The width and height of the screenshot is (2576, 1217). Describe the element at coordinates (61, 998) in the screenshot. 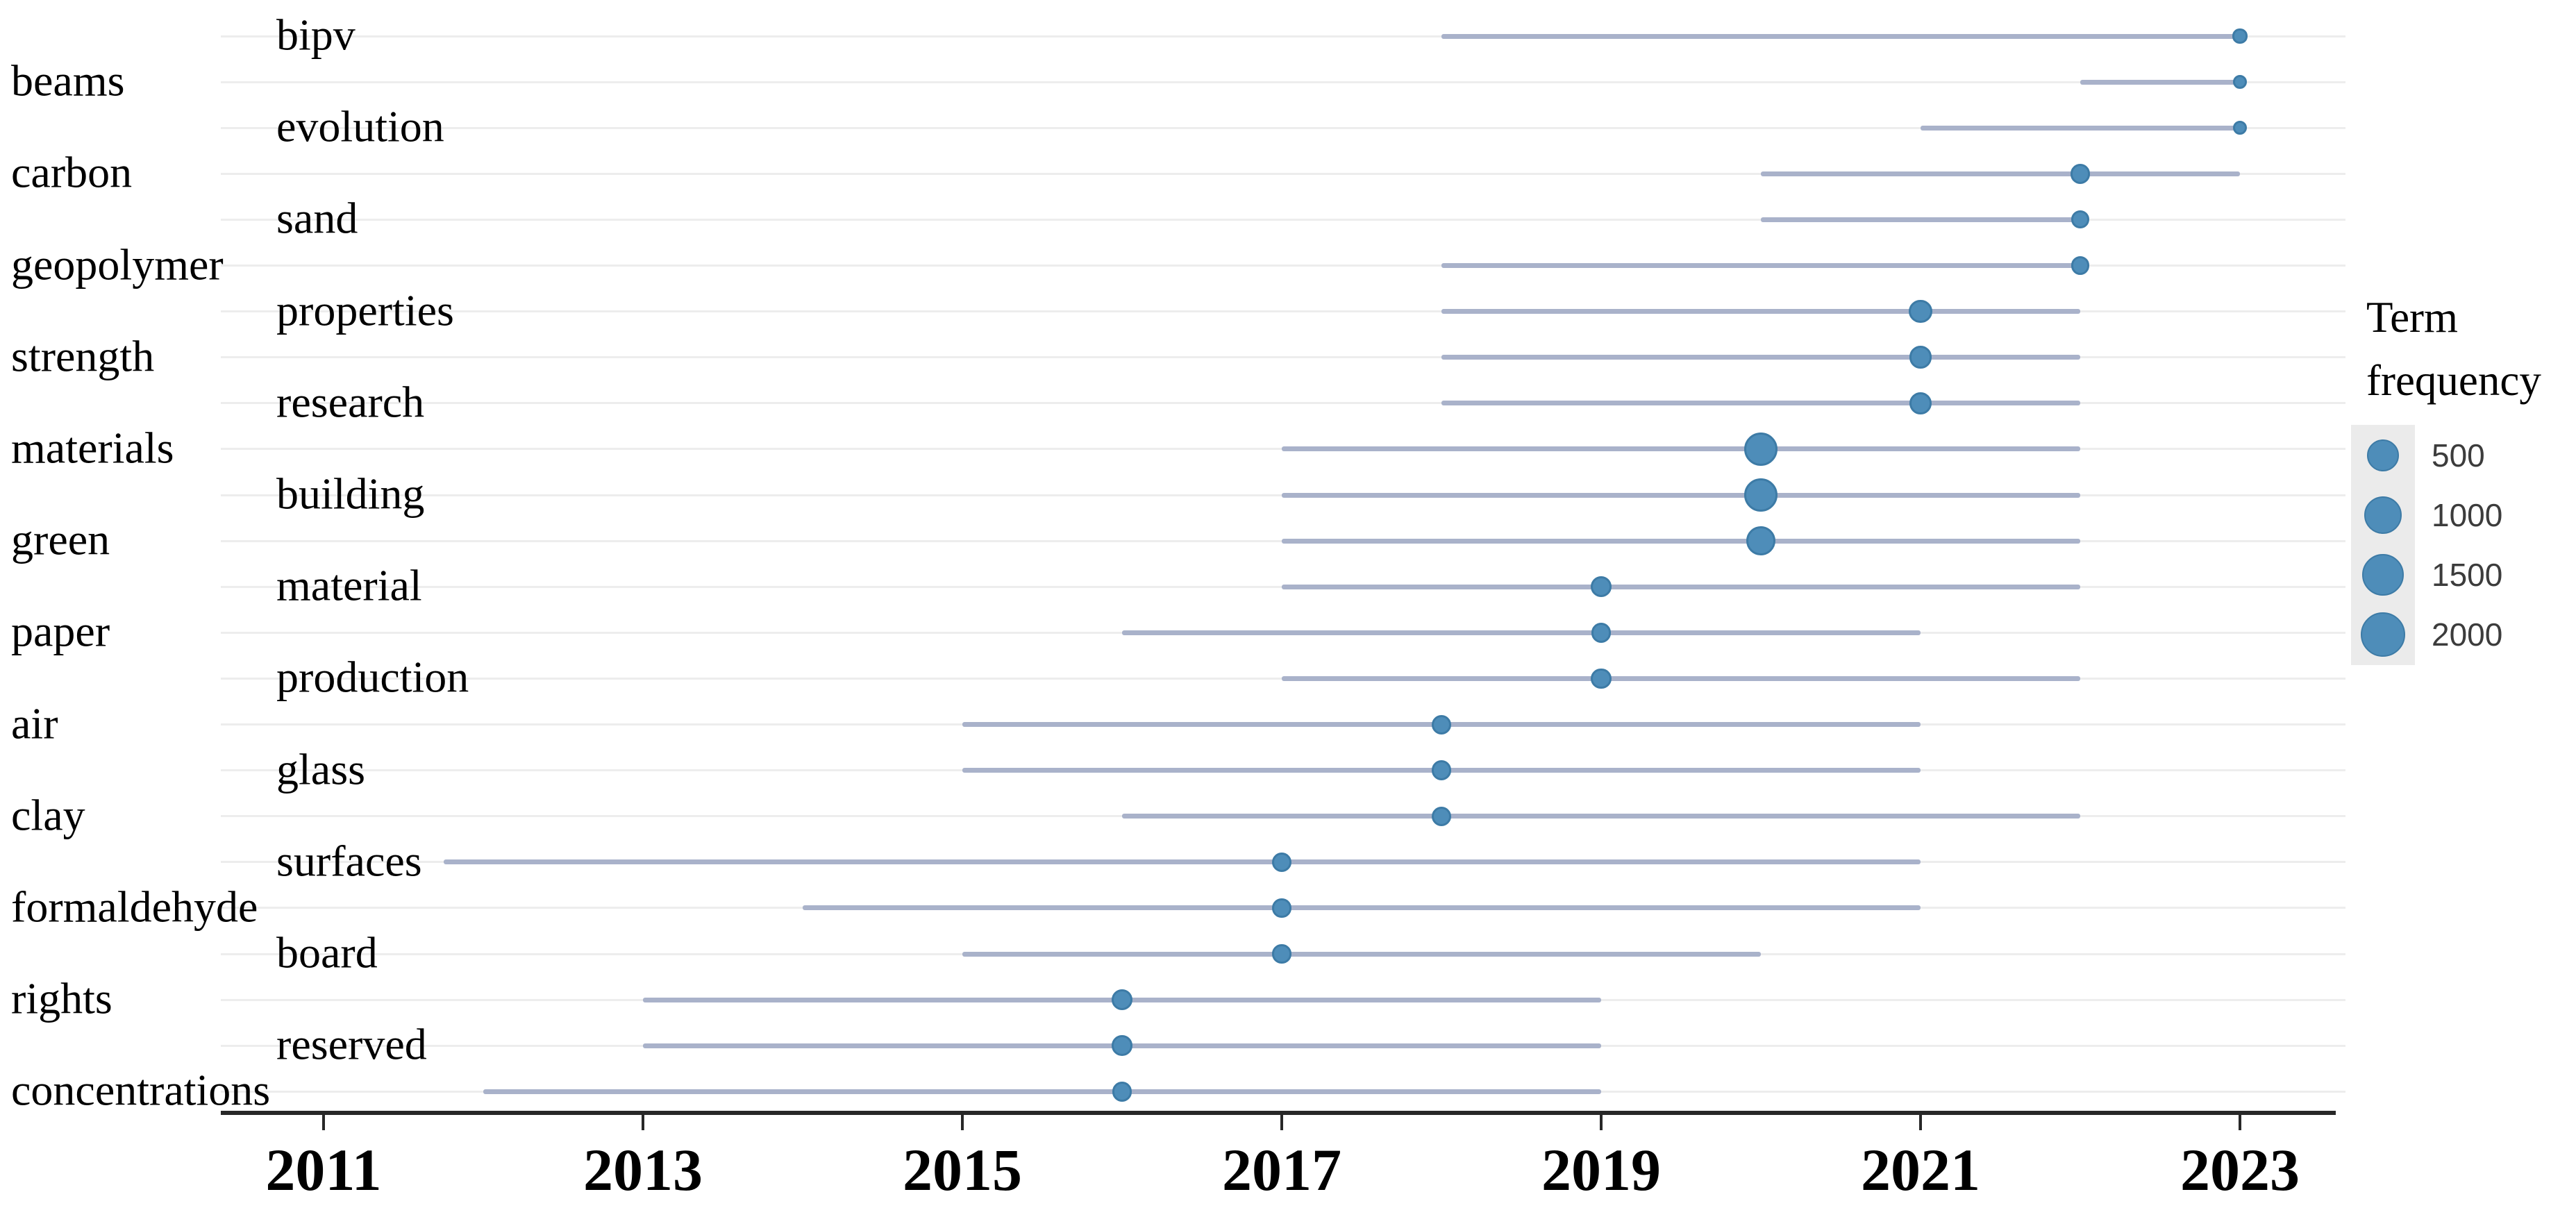

I see `term-label: rights` at that location.